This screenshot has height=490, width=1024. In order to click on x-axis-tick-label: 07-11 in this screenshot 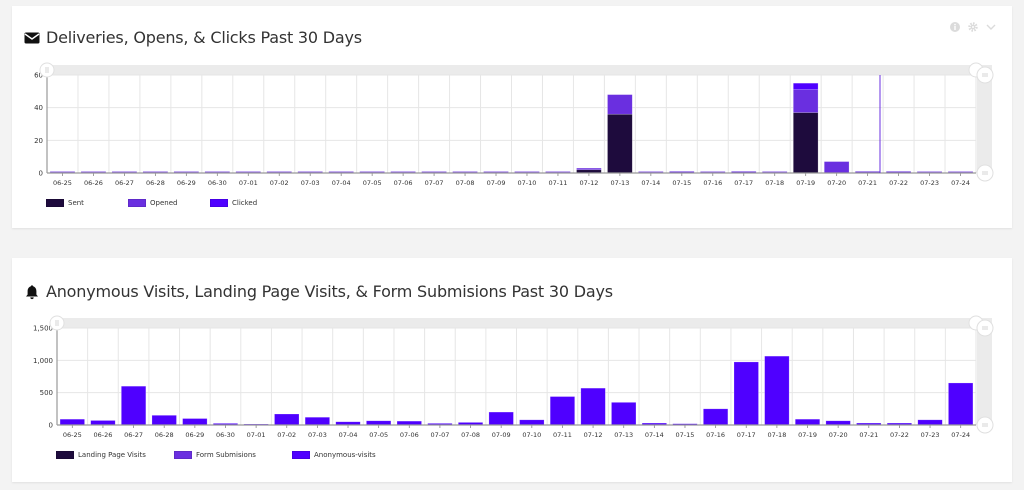, I will do `click(558, 183)`.